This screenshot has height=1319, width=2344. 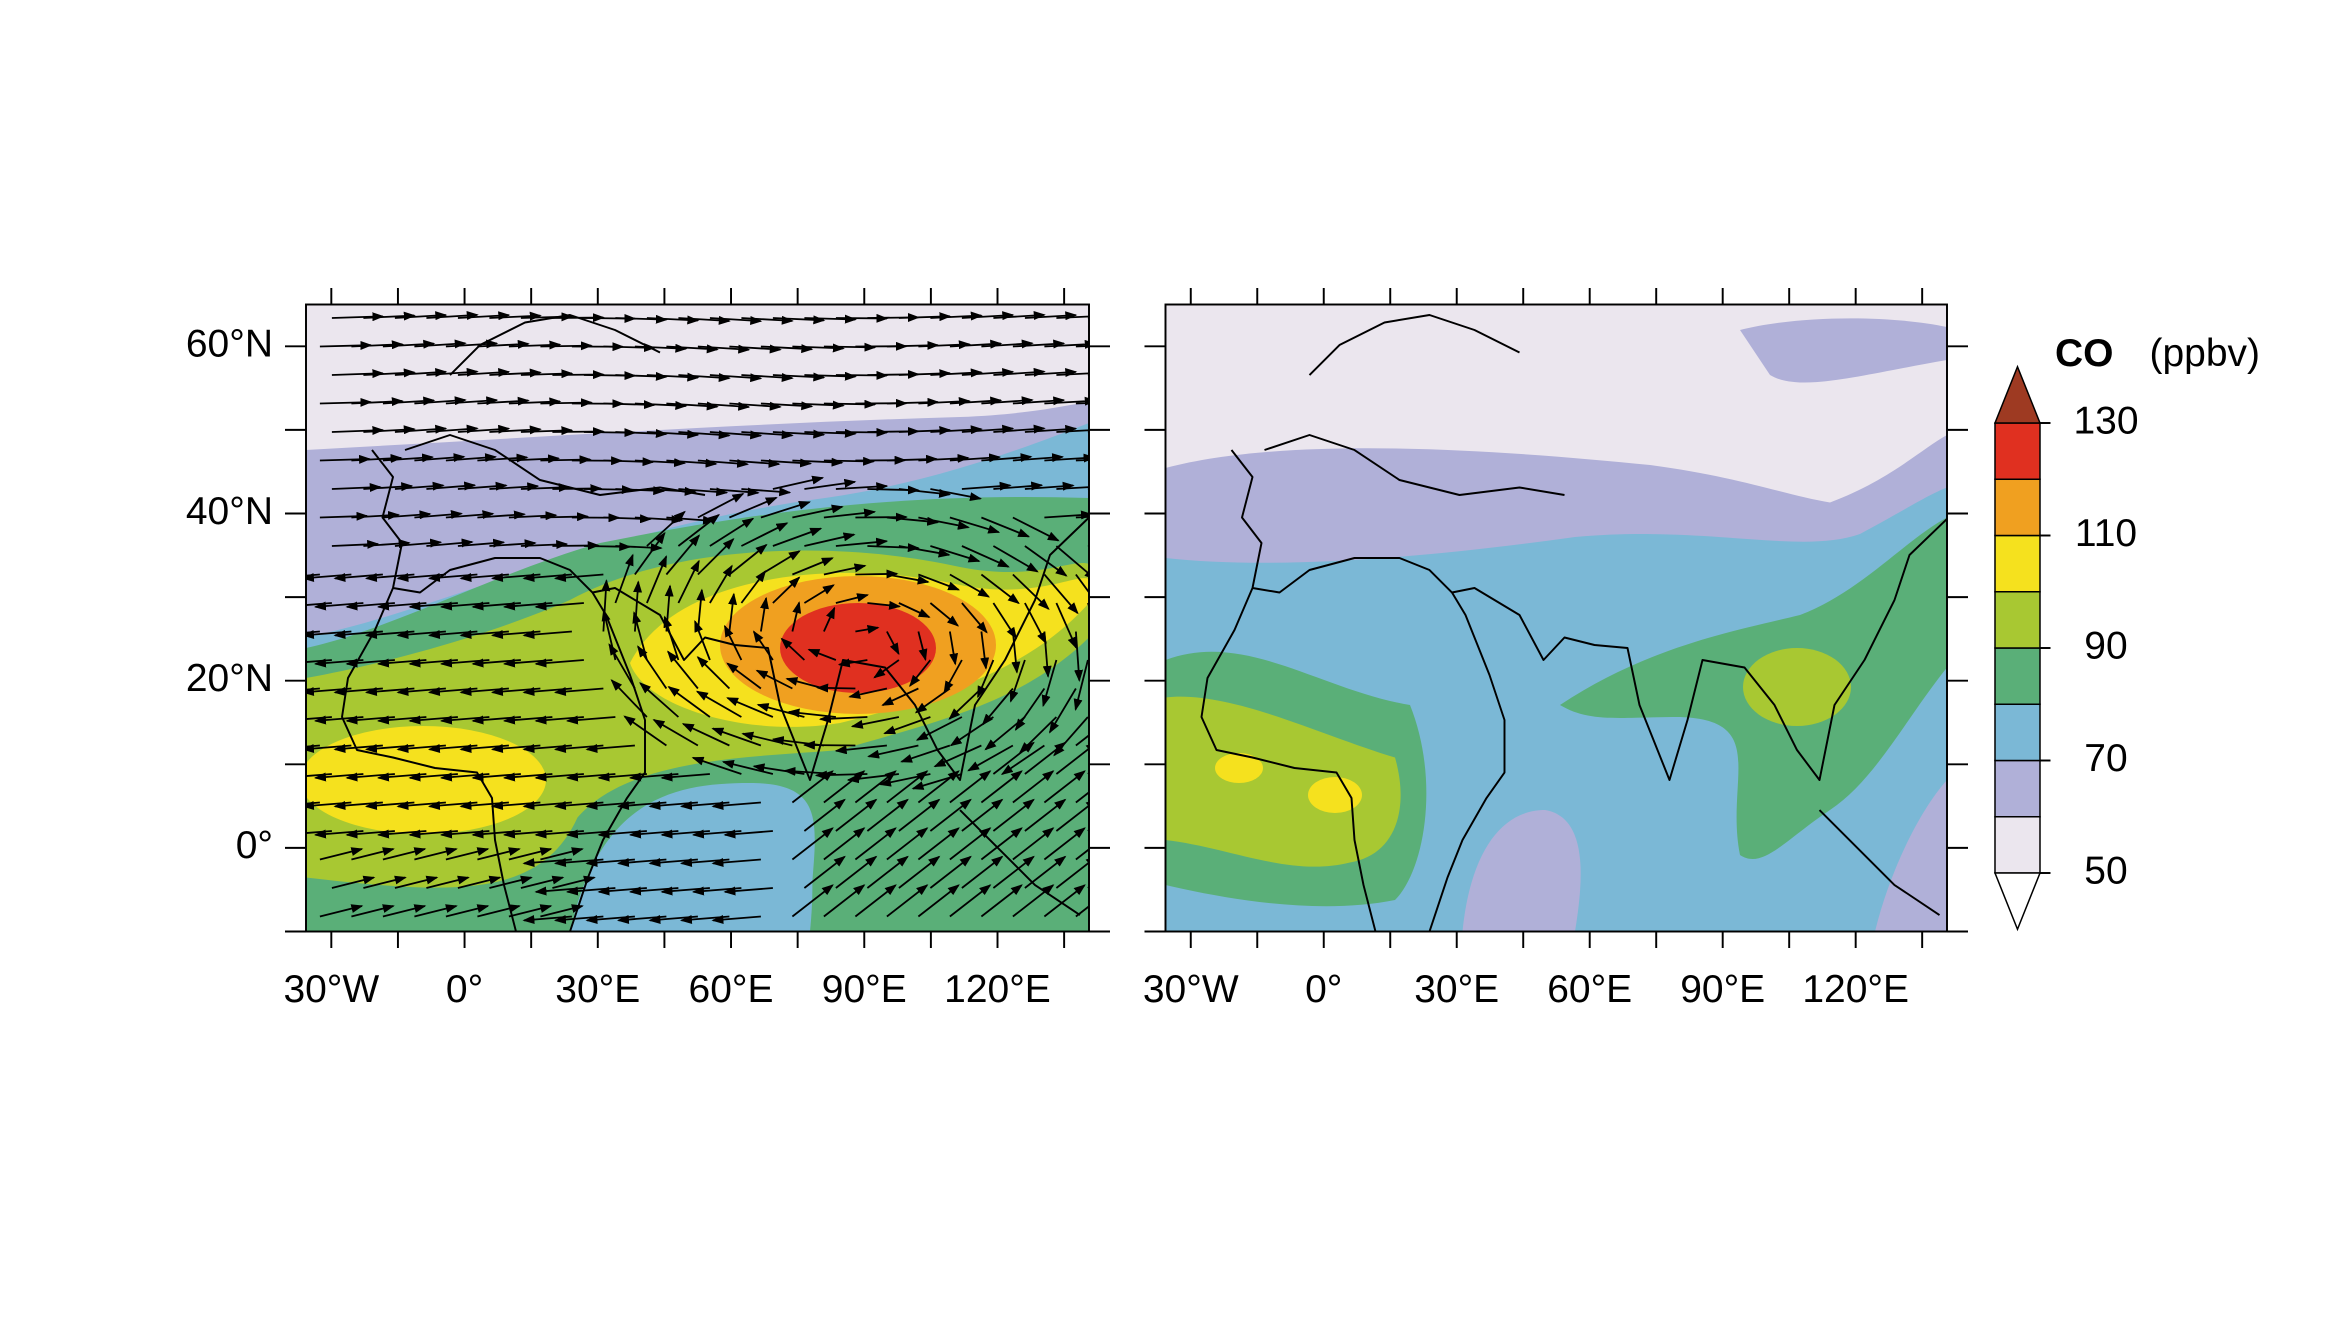 What do you see at coordinates (2084, 353) in the screenshot?
I see `colorbar-title: CO` at bounding box center [2084, 353].